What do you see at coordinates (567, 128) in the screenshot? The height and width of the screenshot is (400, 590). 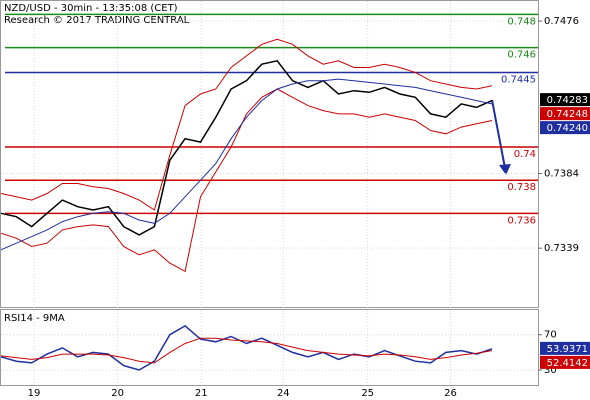 I see `price-tag-label: 0.74240` at bounding box center [567, 128].